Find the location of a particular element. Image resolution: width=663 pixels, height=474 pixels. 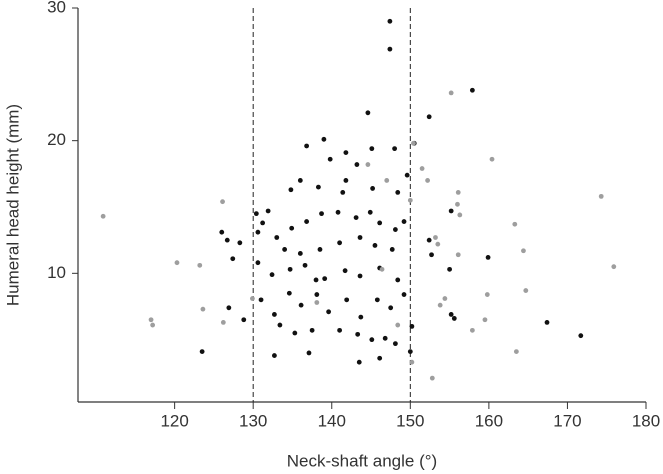

y-tick-label: 10 is located at coordinates (56, 272).